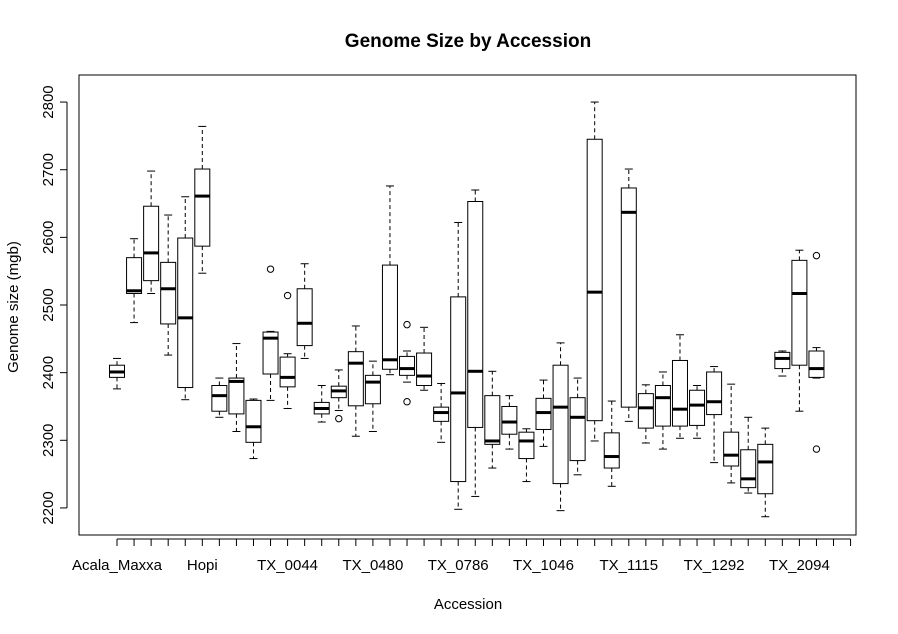  I want to click on x-tick-label: TX_1292, so click(714, 565).